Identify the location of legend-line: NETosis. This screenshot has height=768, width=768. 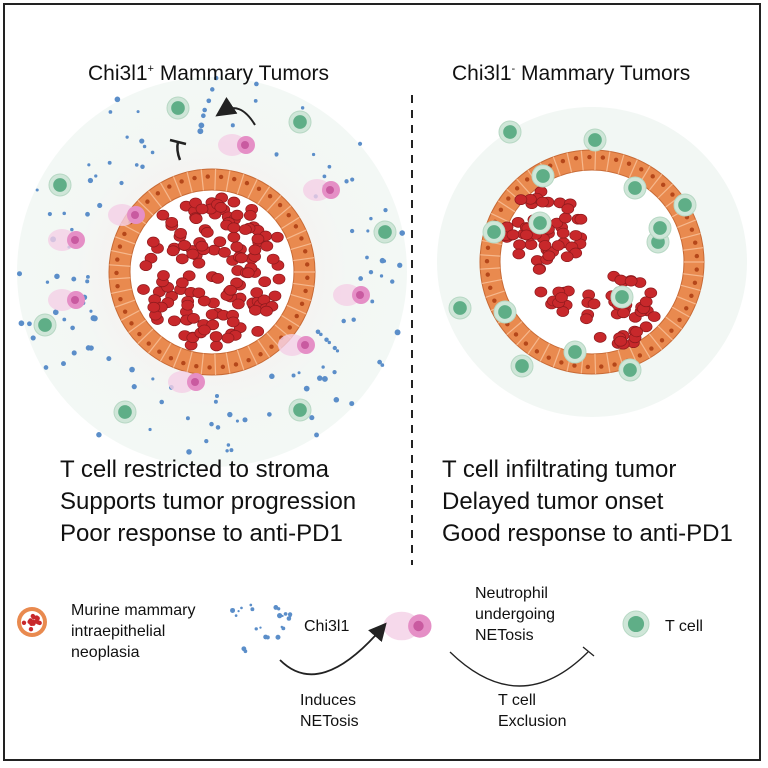
(504, 635).